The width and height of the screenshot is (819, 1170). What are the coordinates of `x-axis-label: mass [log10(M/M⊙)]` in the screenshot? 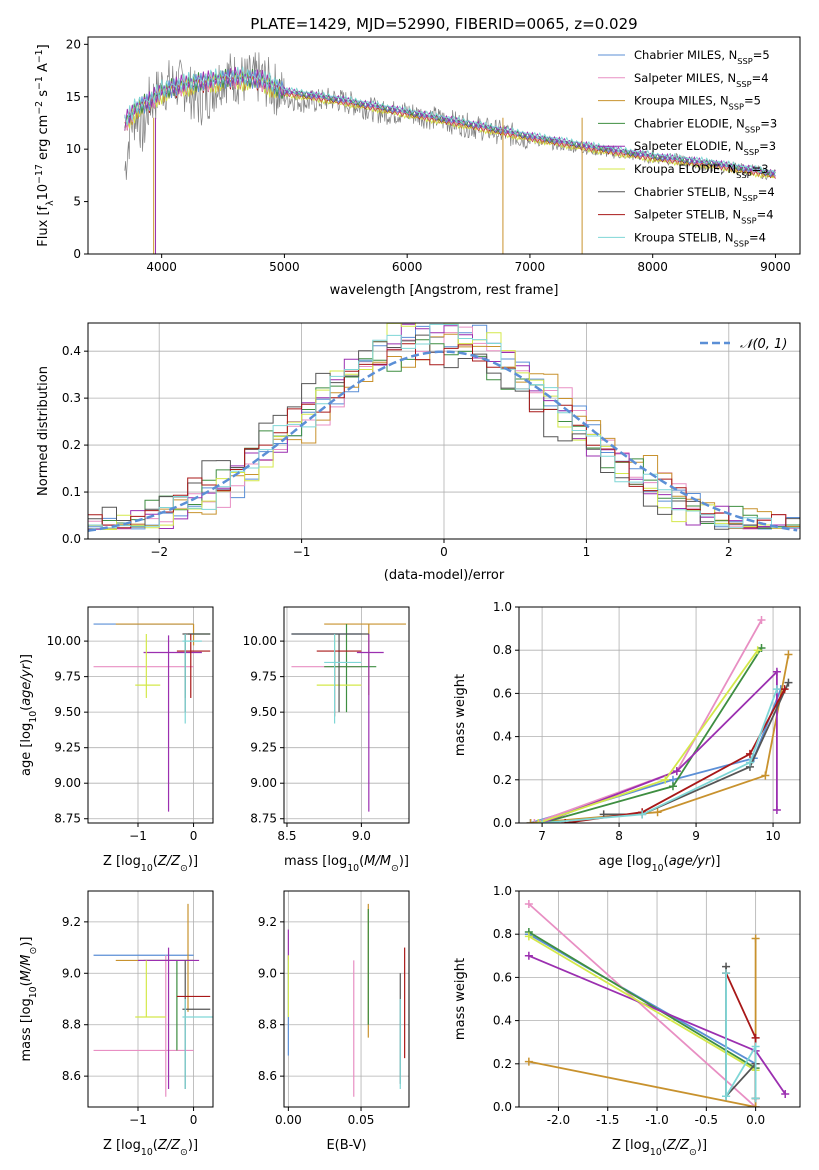 It's located at (346, 864).